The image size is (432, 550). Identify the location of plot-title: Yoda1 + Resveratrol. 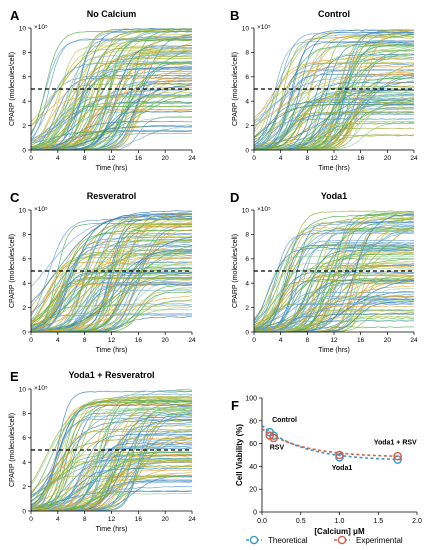
(111, 375).